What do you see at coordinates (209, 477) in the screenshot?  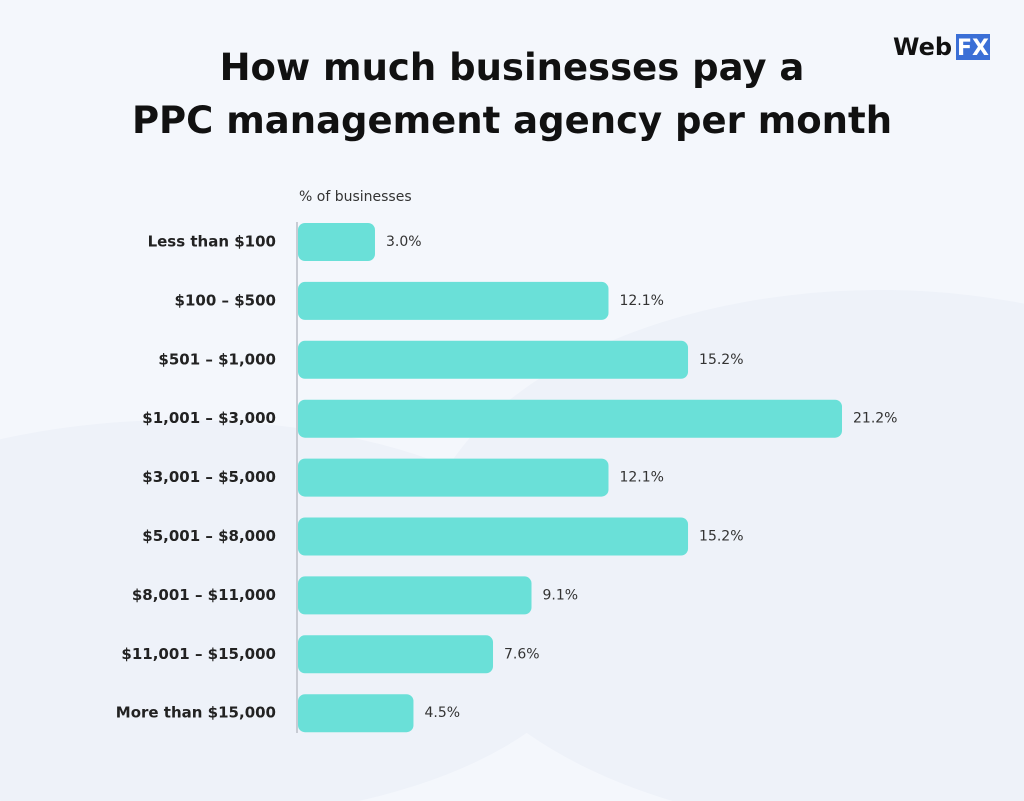 I see `category-label: $3,001 – $5,000` at bounding box center [209, 477].